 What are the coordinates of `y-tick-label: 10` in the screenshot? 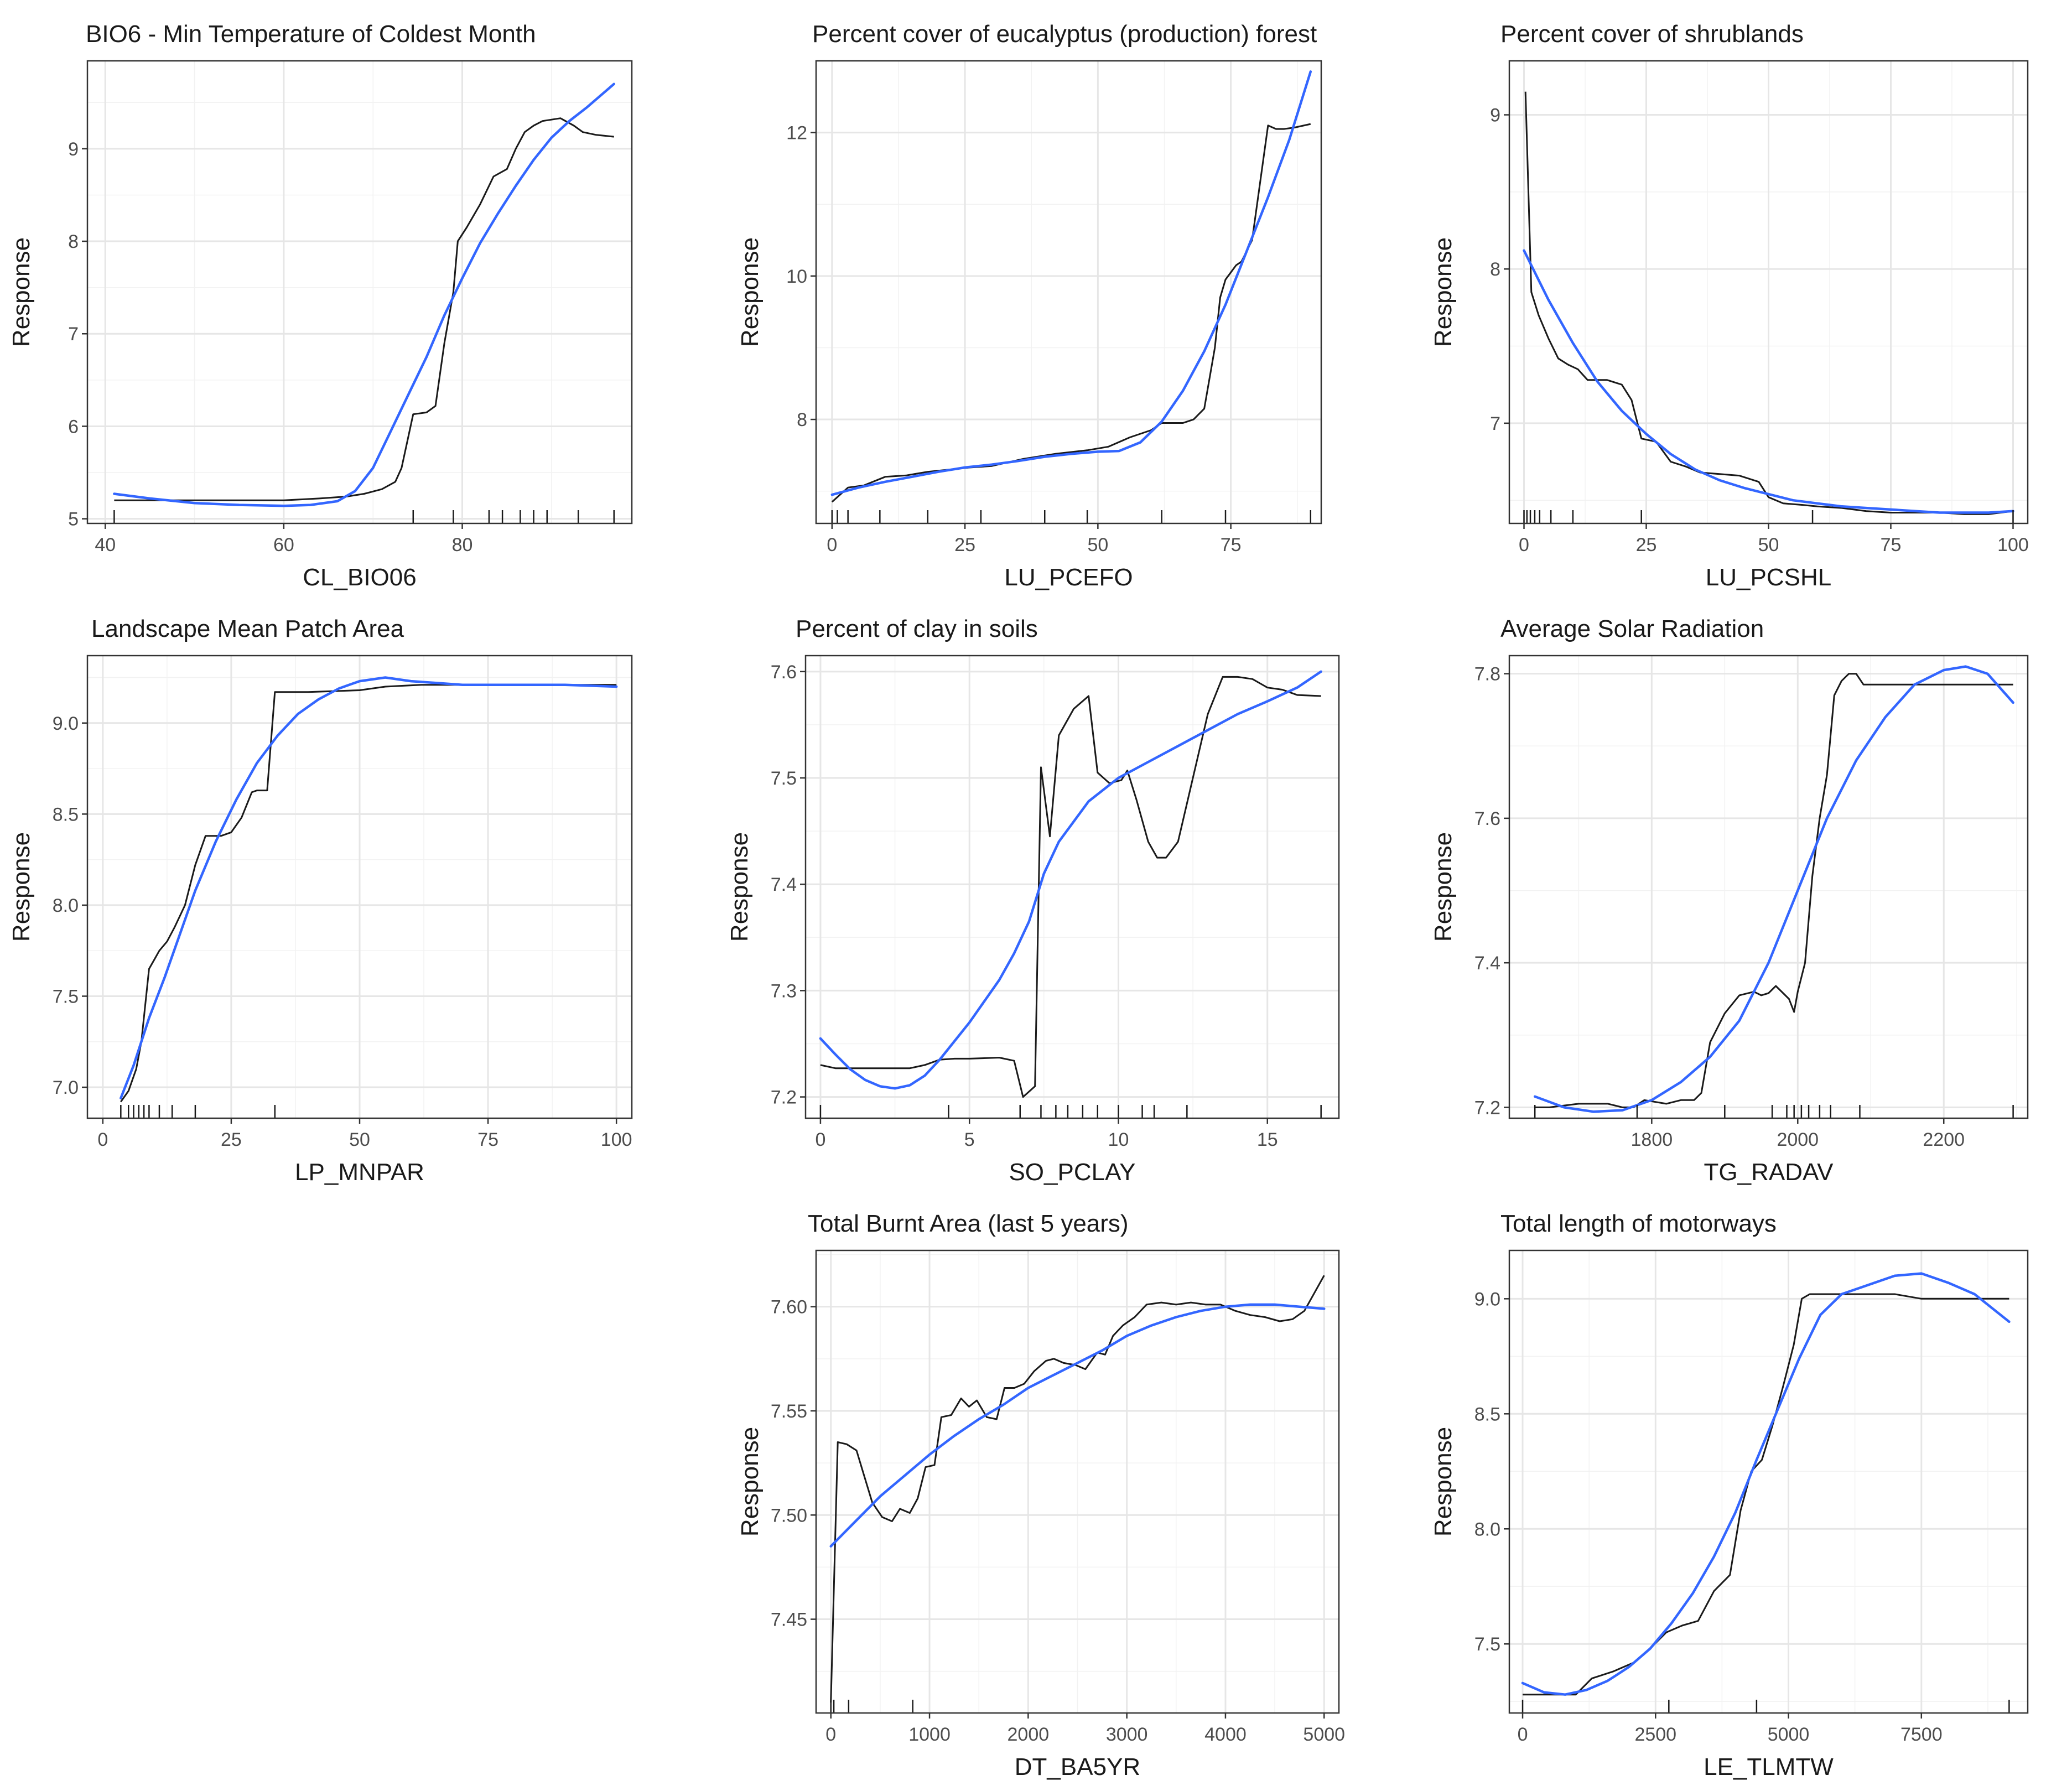 It's located at (796, 276).